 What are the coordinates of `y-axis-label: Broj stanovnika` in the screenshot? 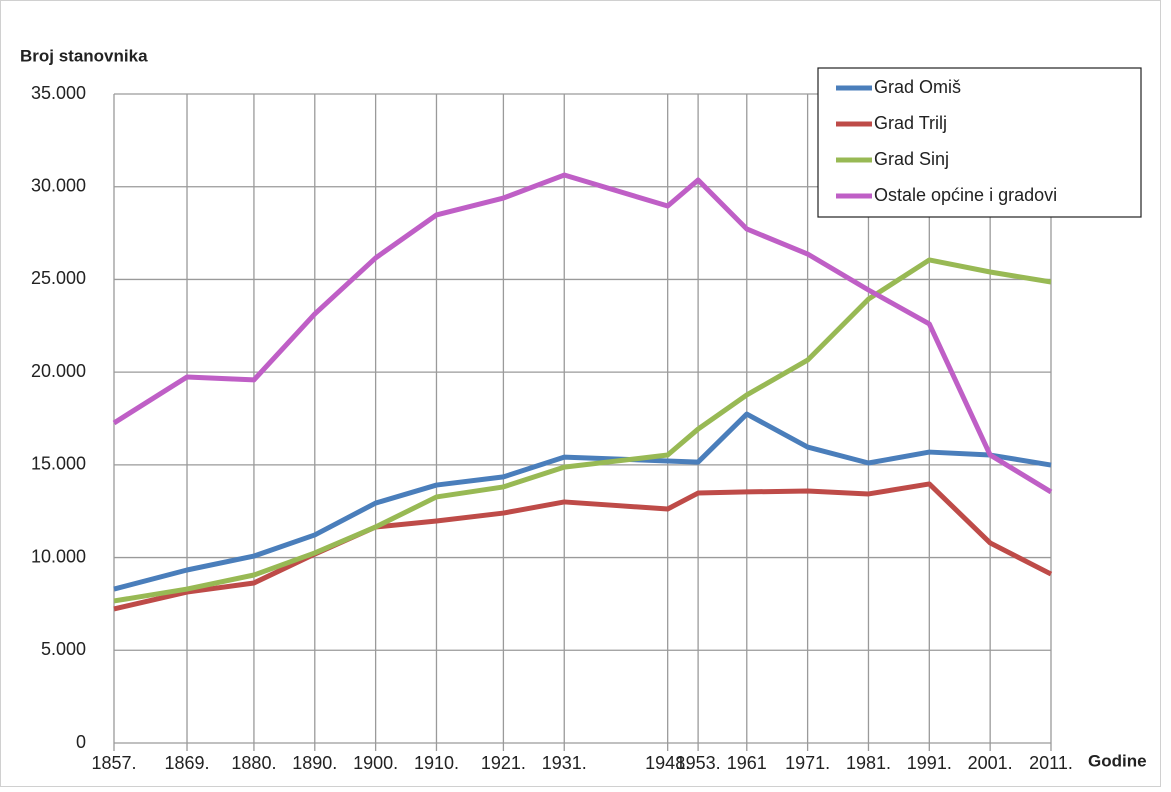 It's located at (84, 55).